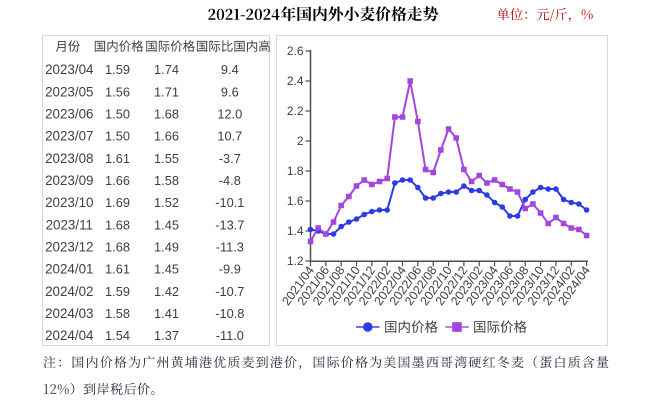  What do you see at coordinates (166, 69) in the screenshot?
I see `svg-text: 1.74` at bounding box center [166, 69].